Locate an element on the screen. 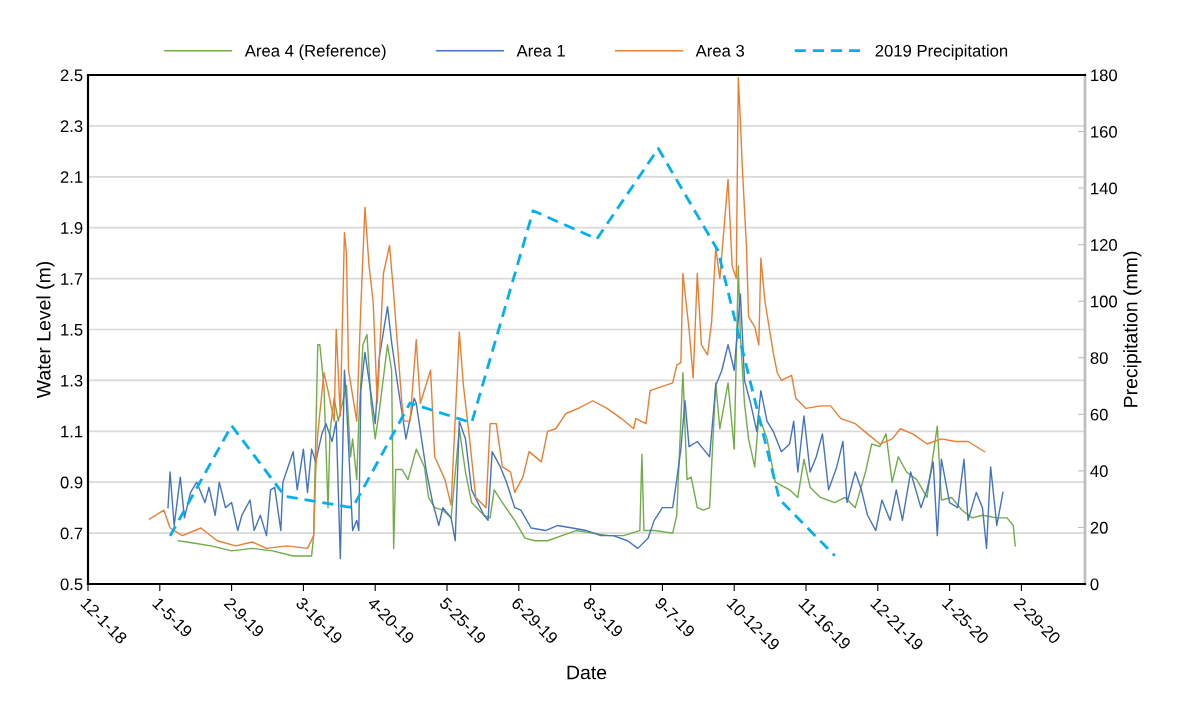  y2-tick-label: 20 is located at coordinates (1099, 527).